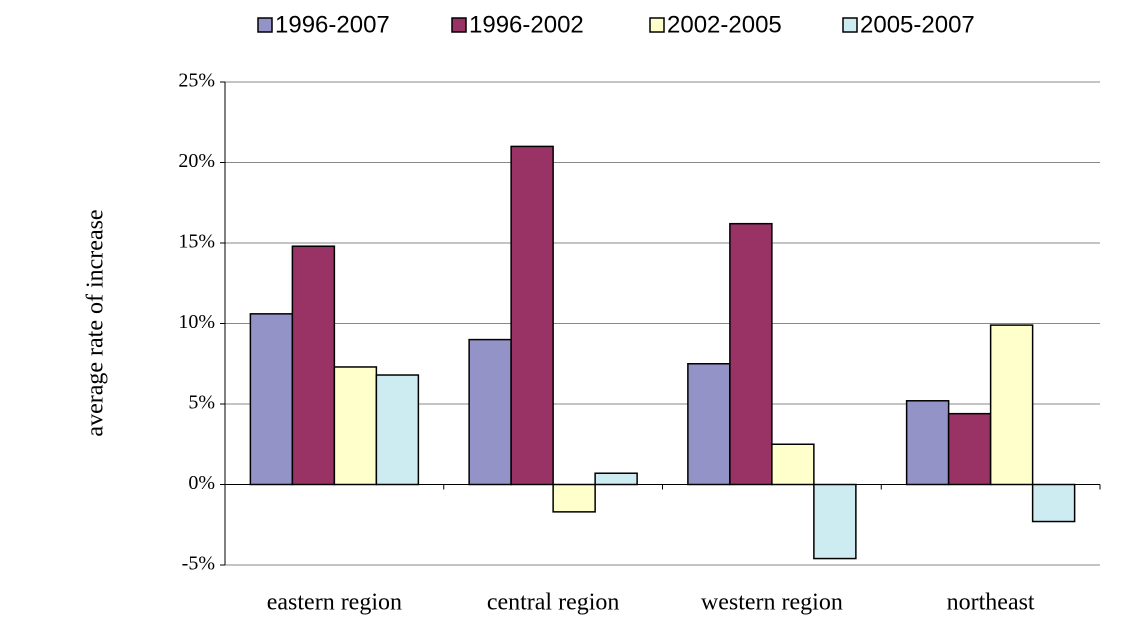 Image resolution: width=1145 pixels, height=621 pixels. Describe the element at coordinates (201, 403) in the screenshot. I see `y-tick-label: 5%` at that location.